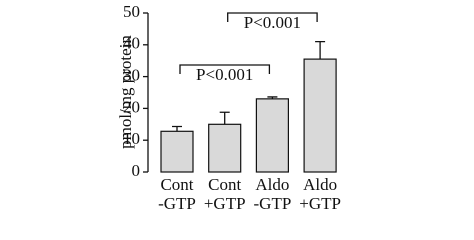  Describe the element at coordinates (125, 92) in the screenshot. I see `y-axis-label: pmol/mg protein` at that location.